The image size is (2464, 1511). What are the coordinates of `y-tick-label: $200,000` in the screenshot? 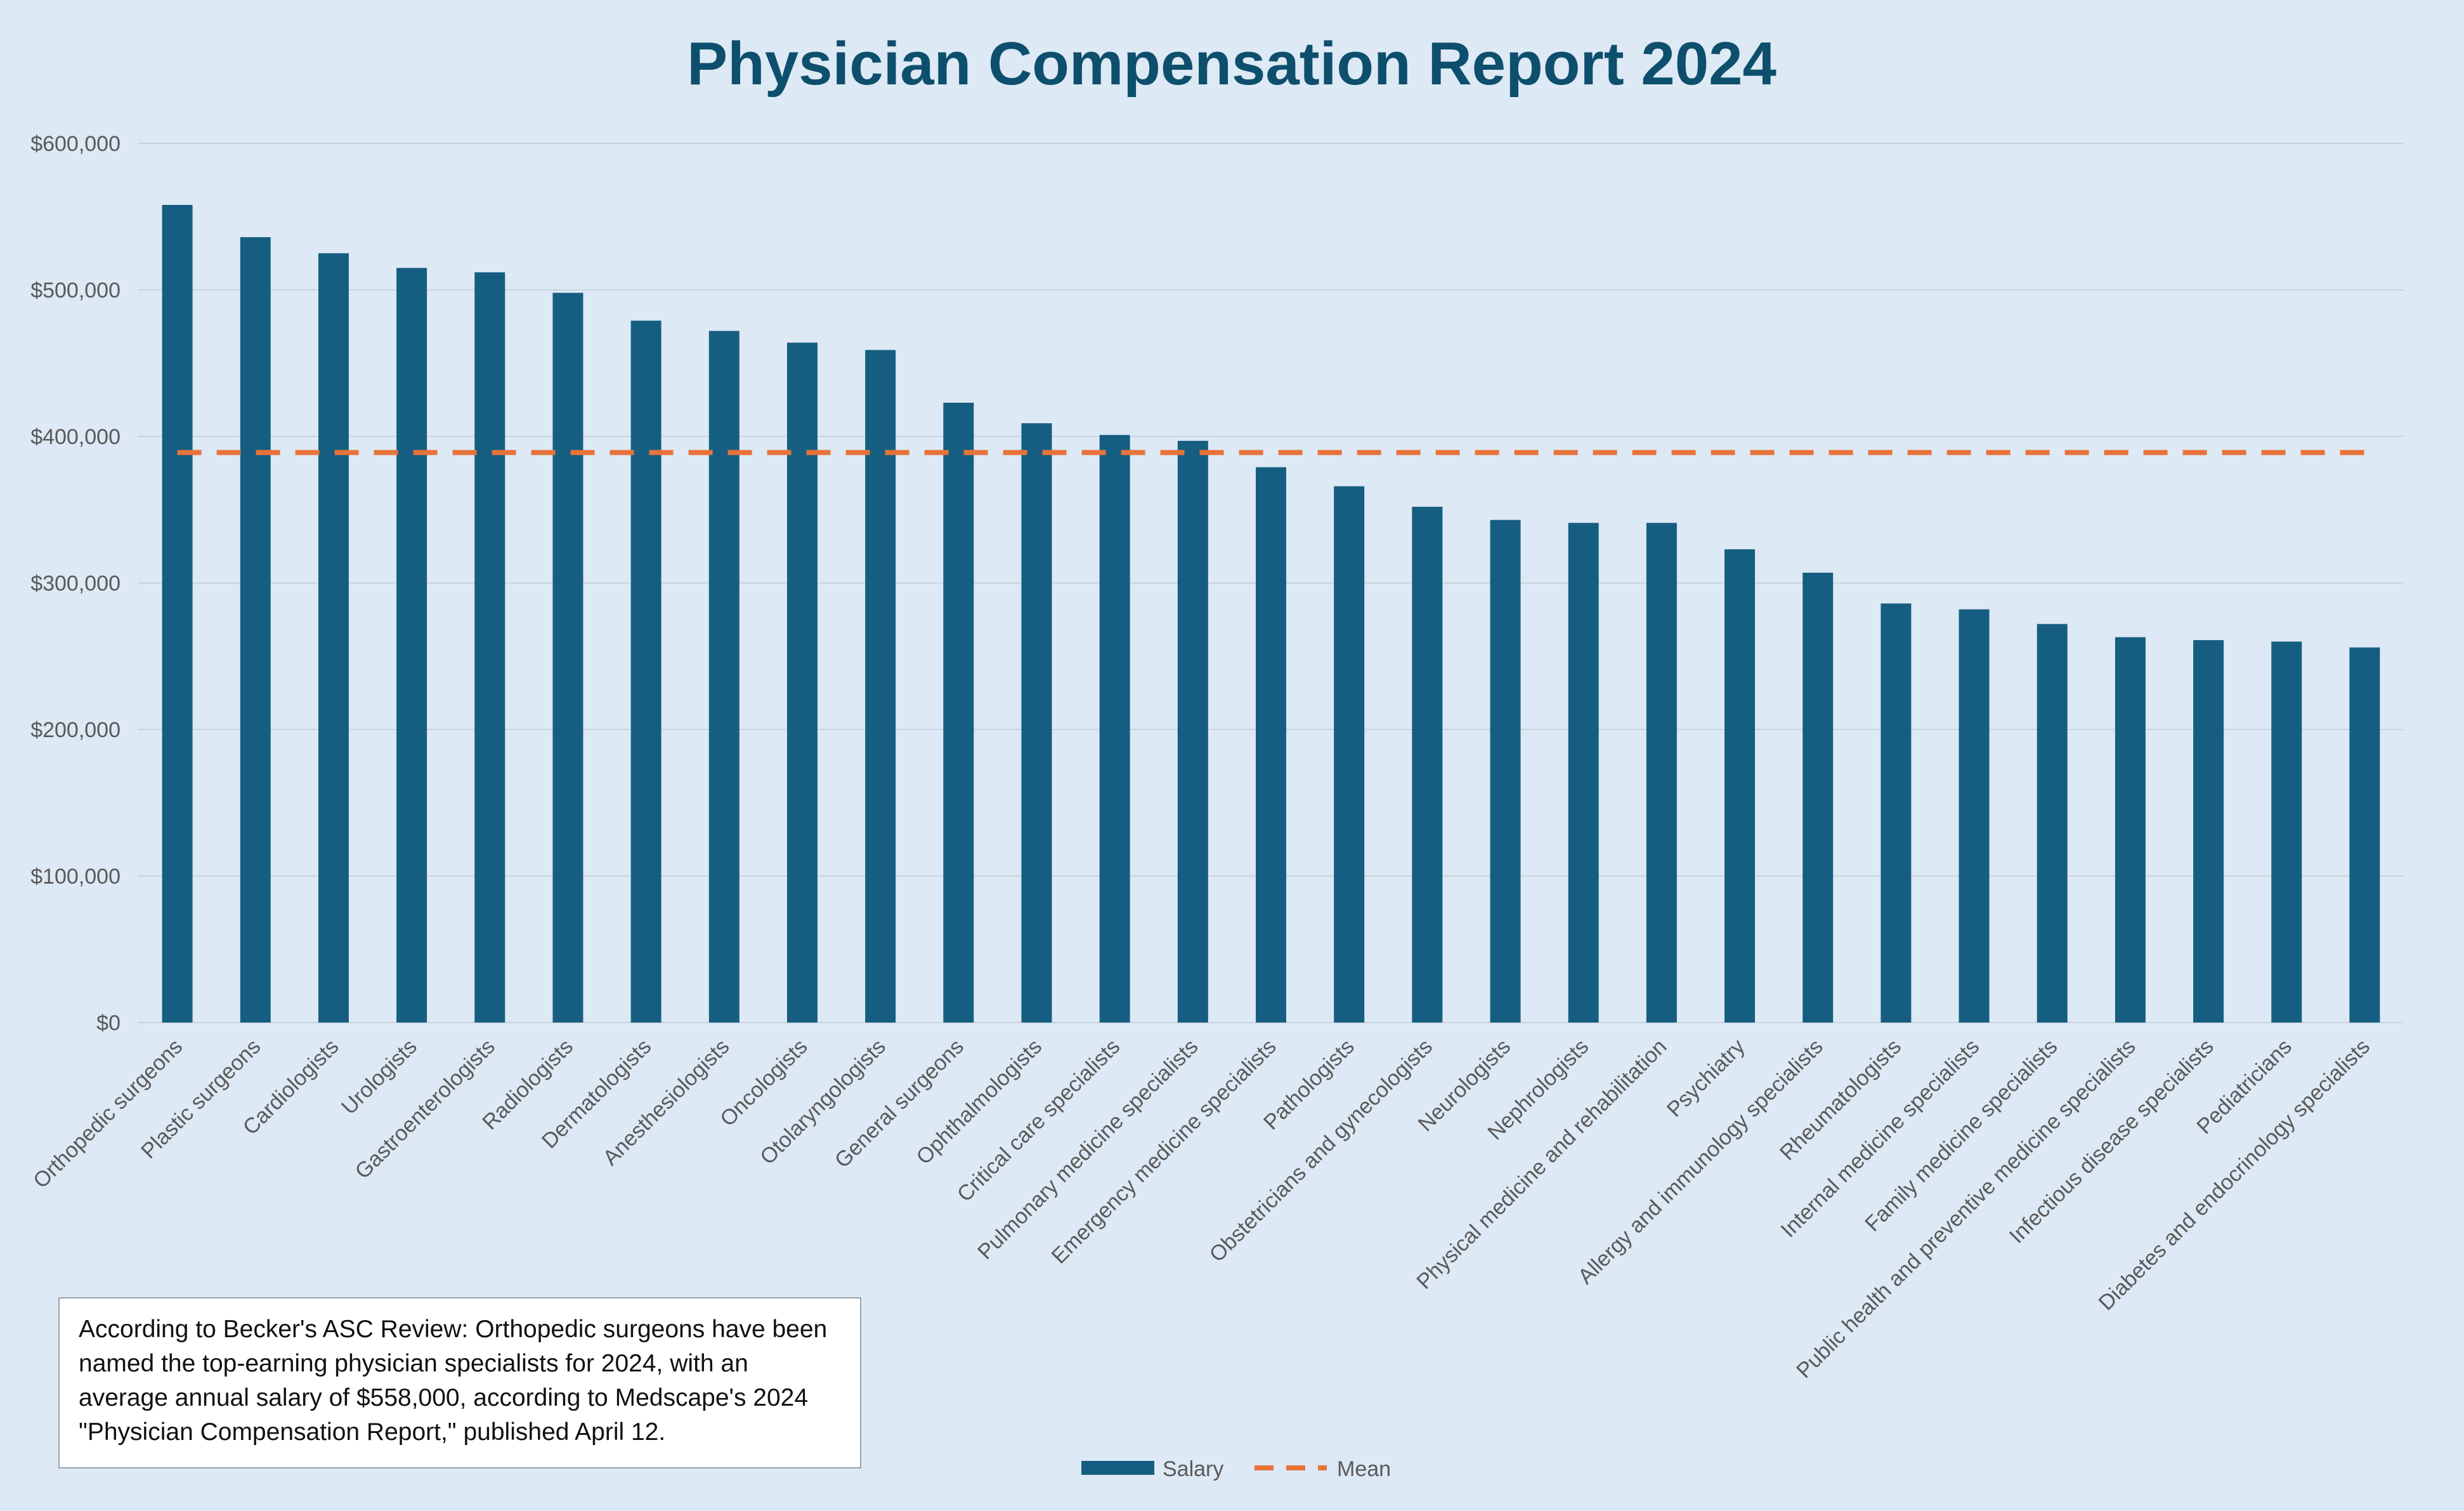 It's located at (75, 730).